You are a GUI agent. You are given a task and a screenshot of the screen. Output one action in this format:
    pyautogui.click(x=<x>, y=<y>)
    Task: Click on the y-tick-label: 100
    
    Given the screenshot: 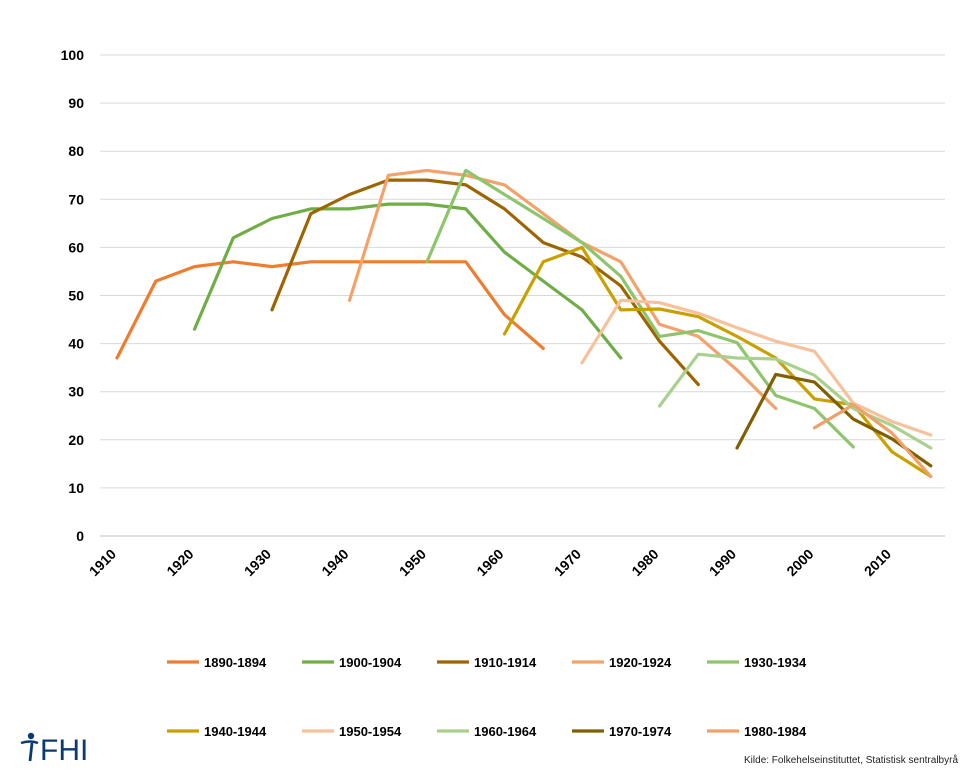 What is the action you would take?
    pyautogui.click(x=73, y=55)
    